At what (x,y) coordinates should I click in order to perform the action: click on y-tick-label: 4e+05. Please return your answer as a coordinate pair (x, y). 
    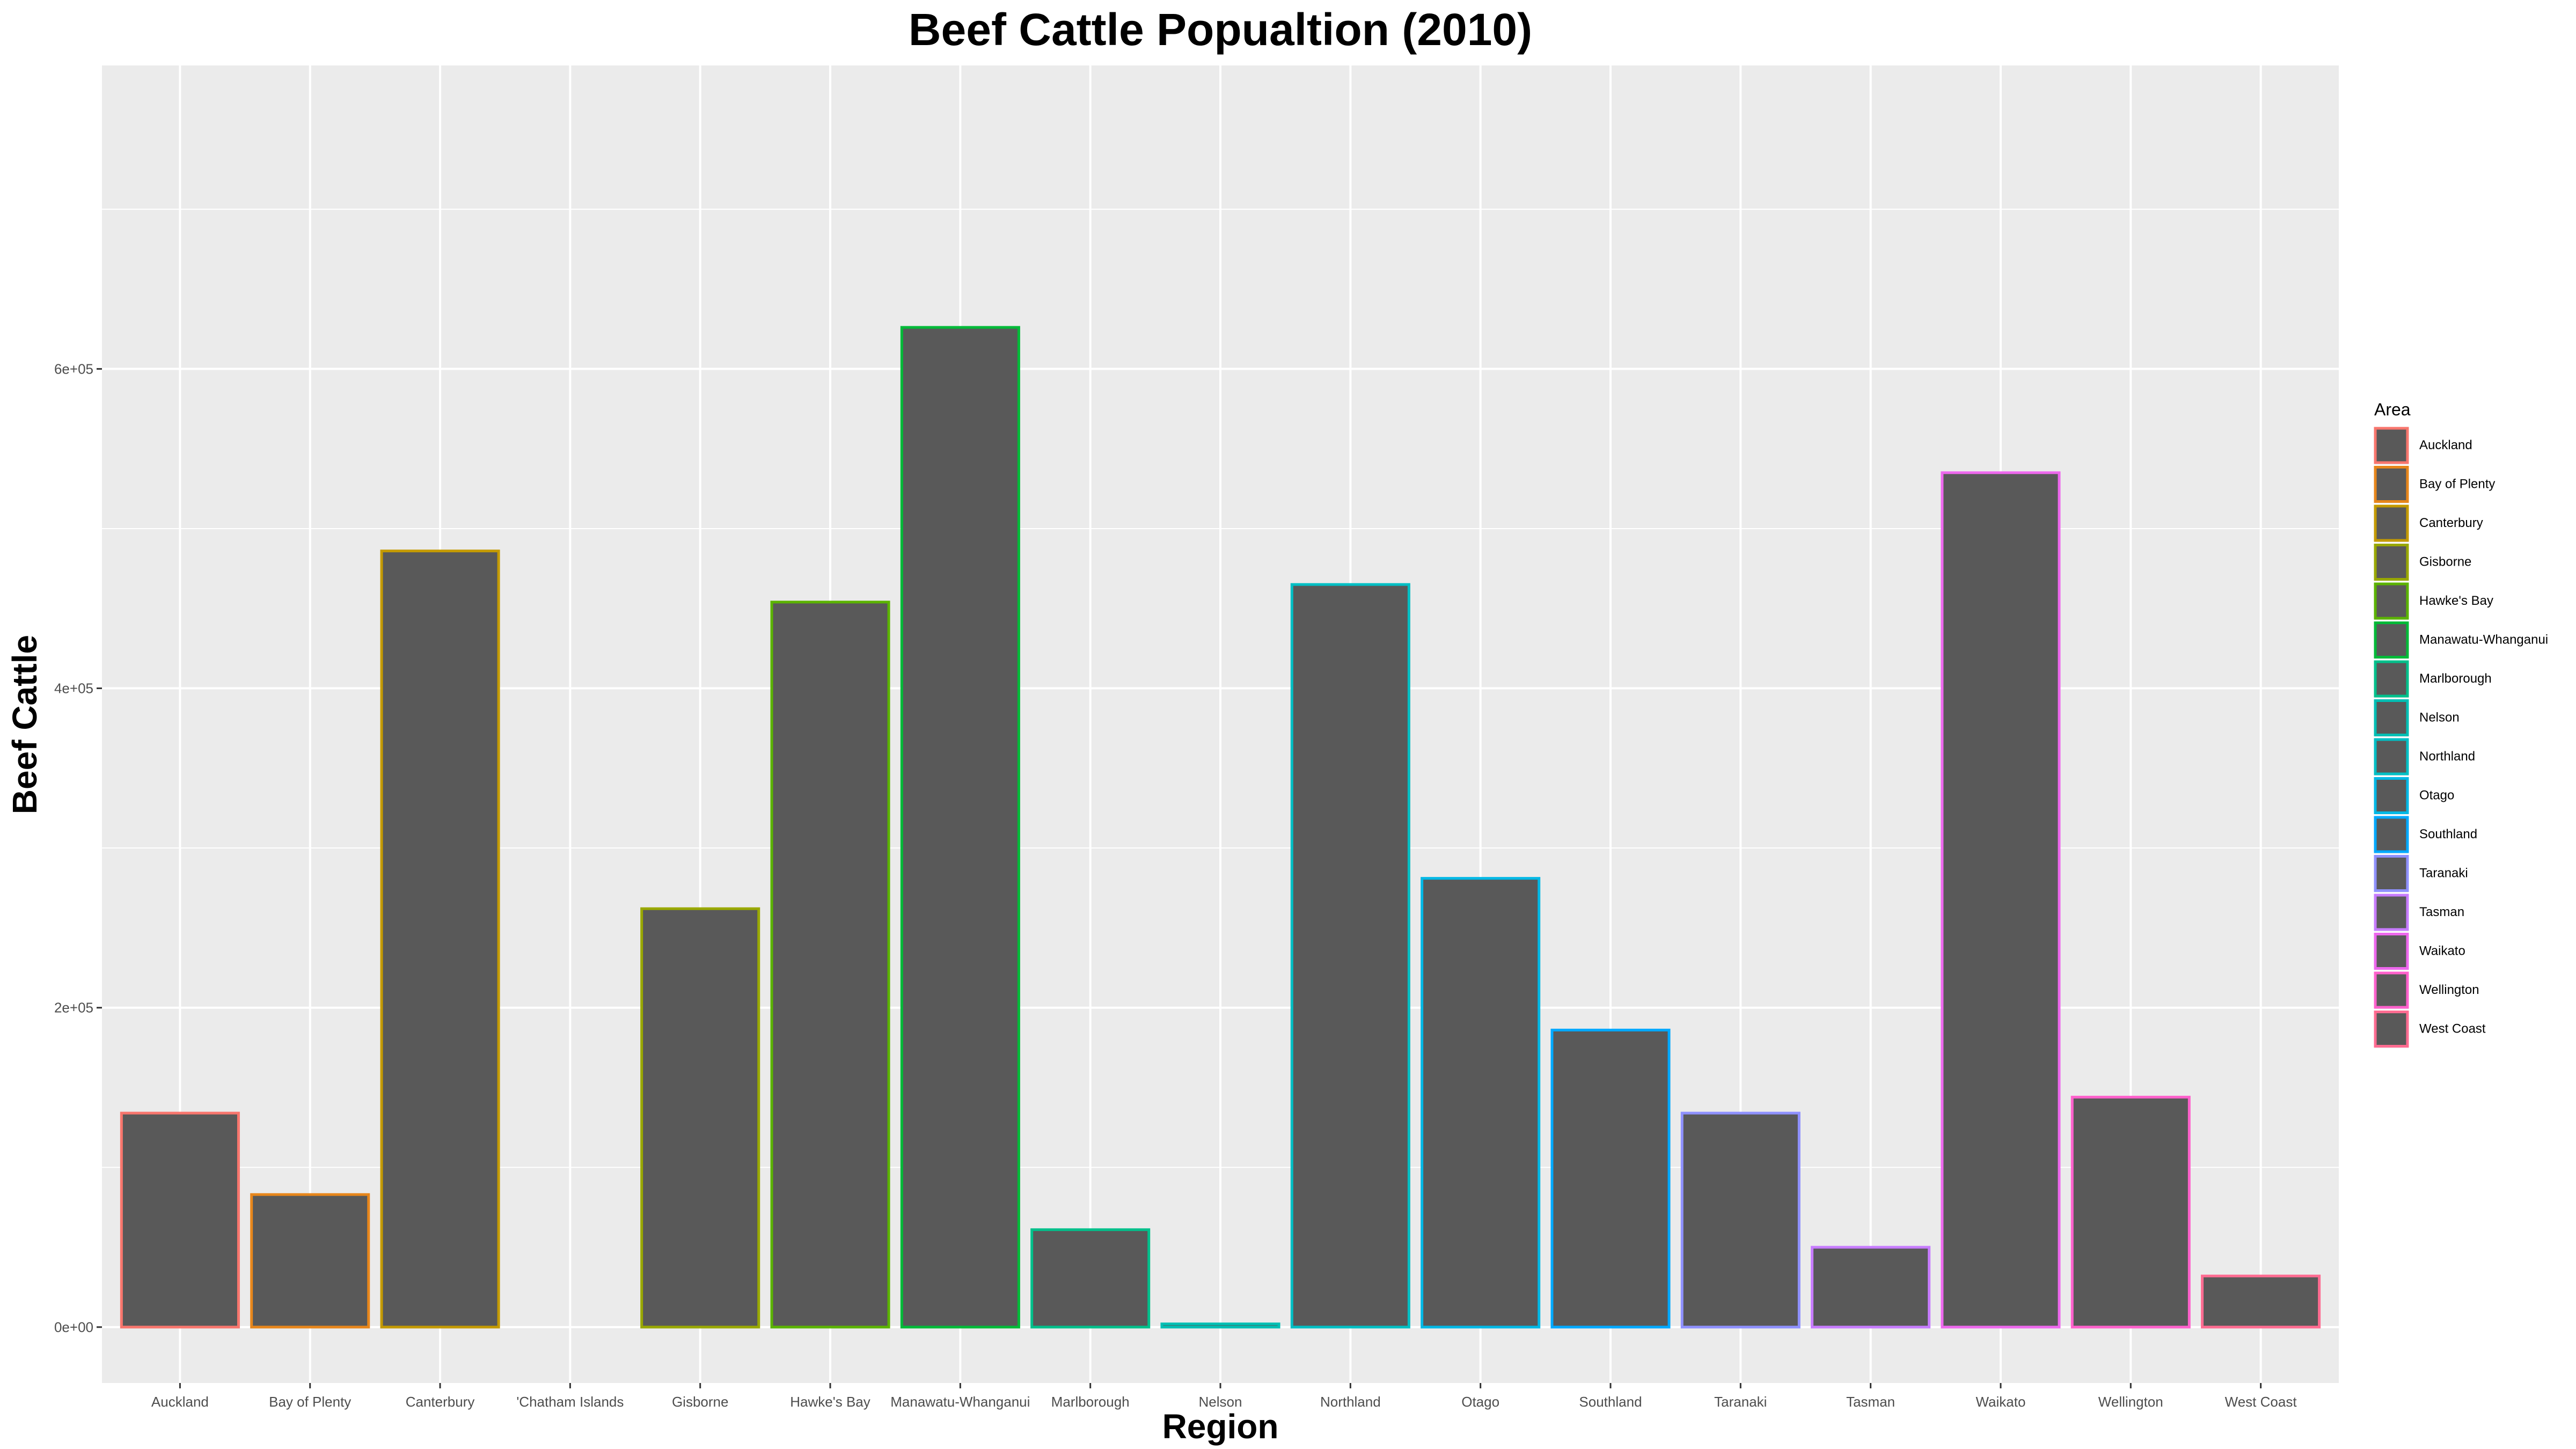
    Looking at the image, I should click on (73, 688).